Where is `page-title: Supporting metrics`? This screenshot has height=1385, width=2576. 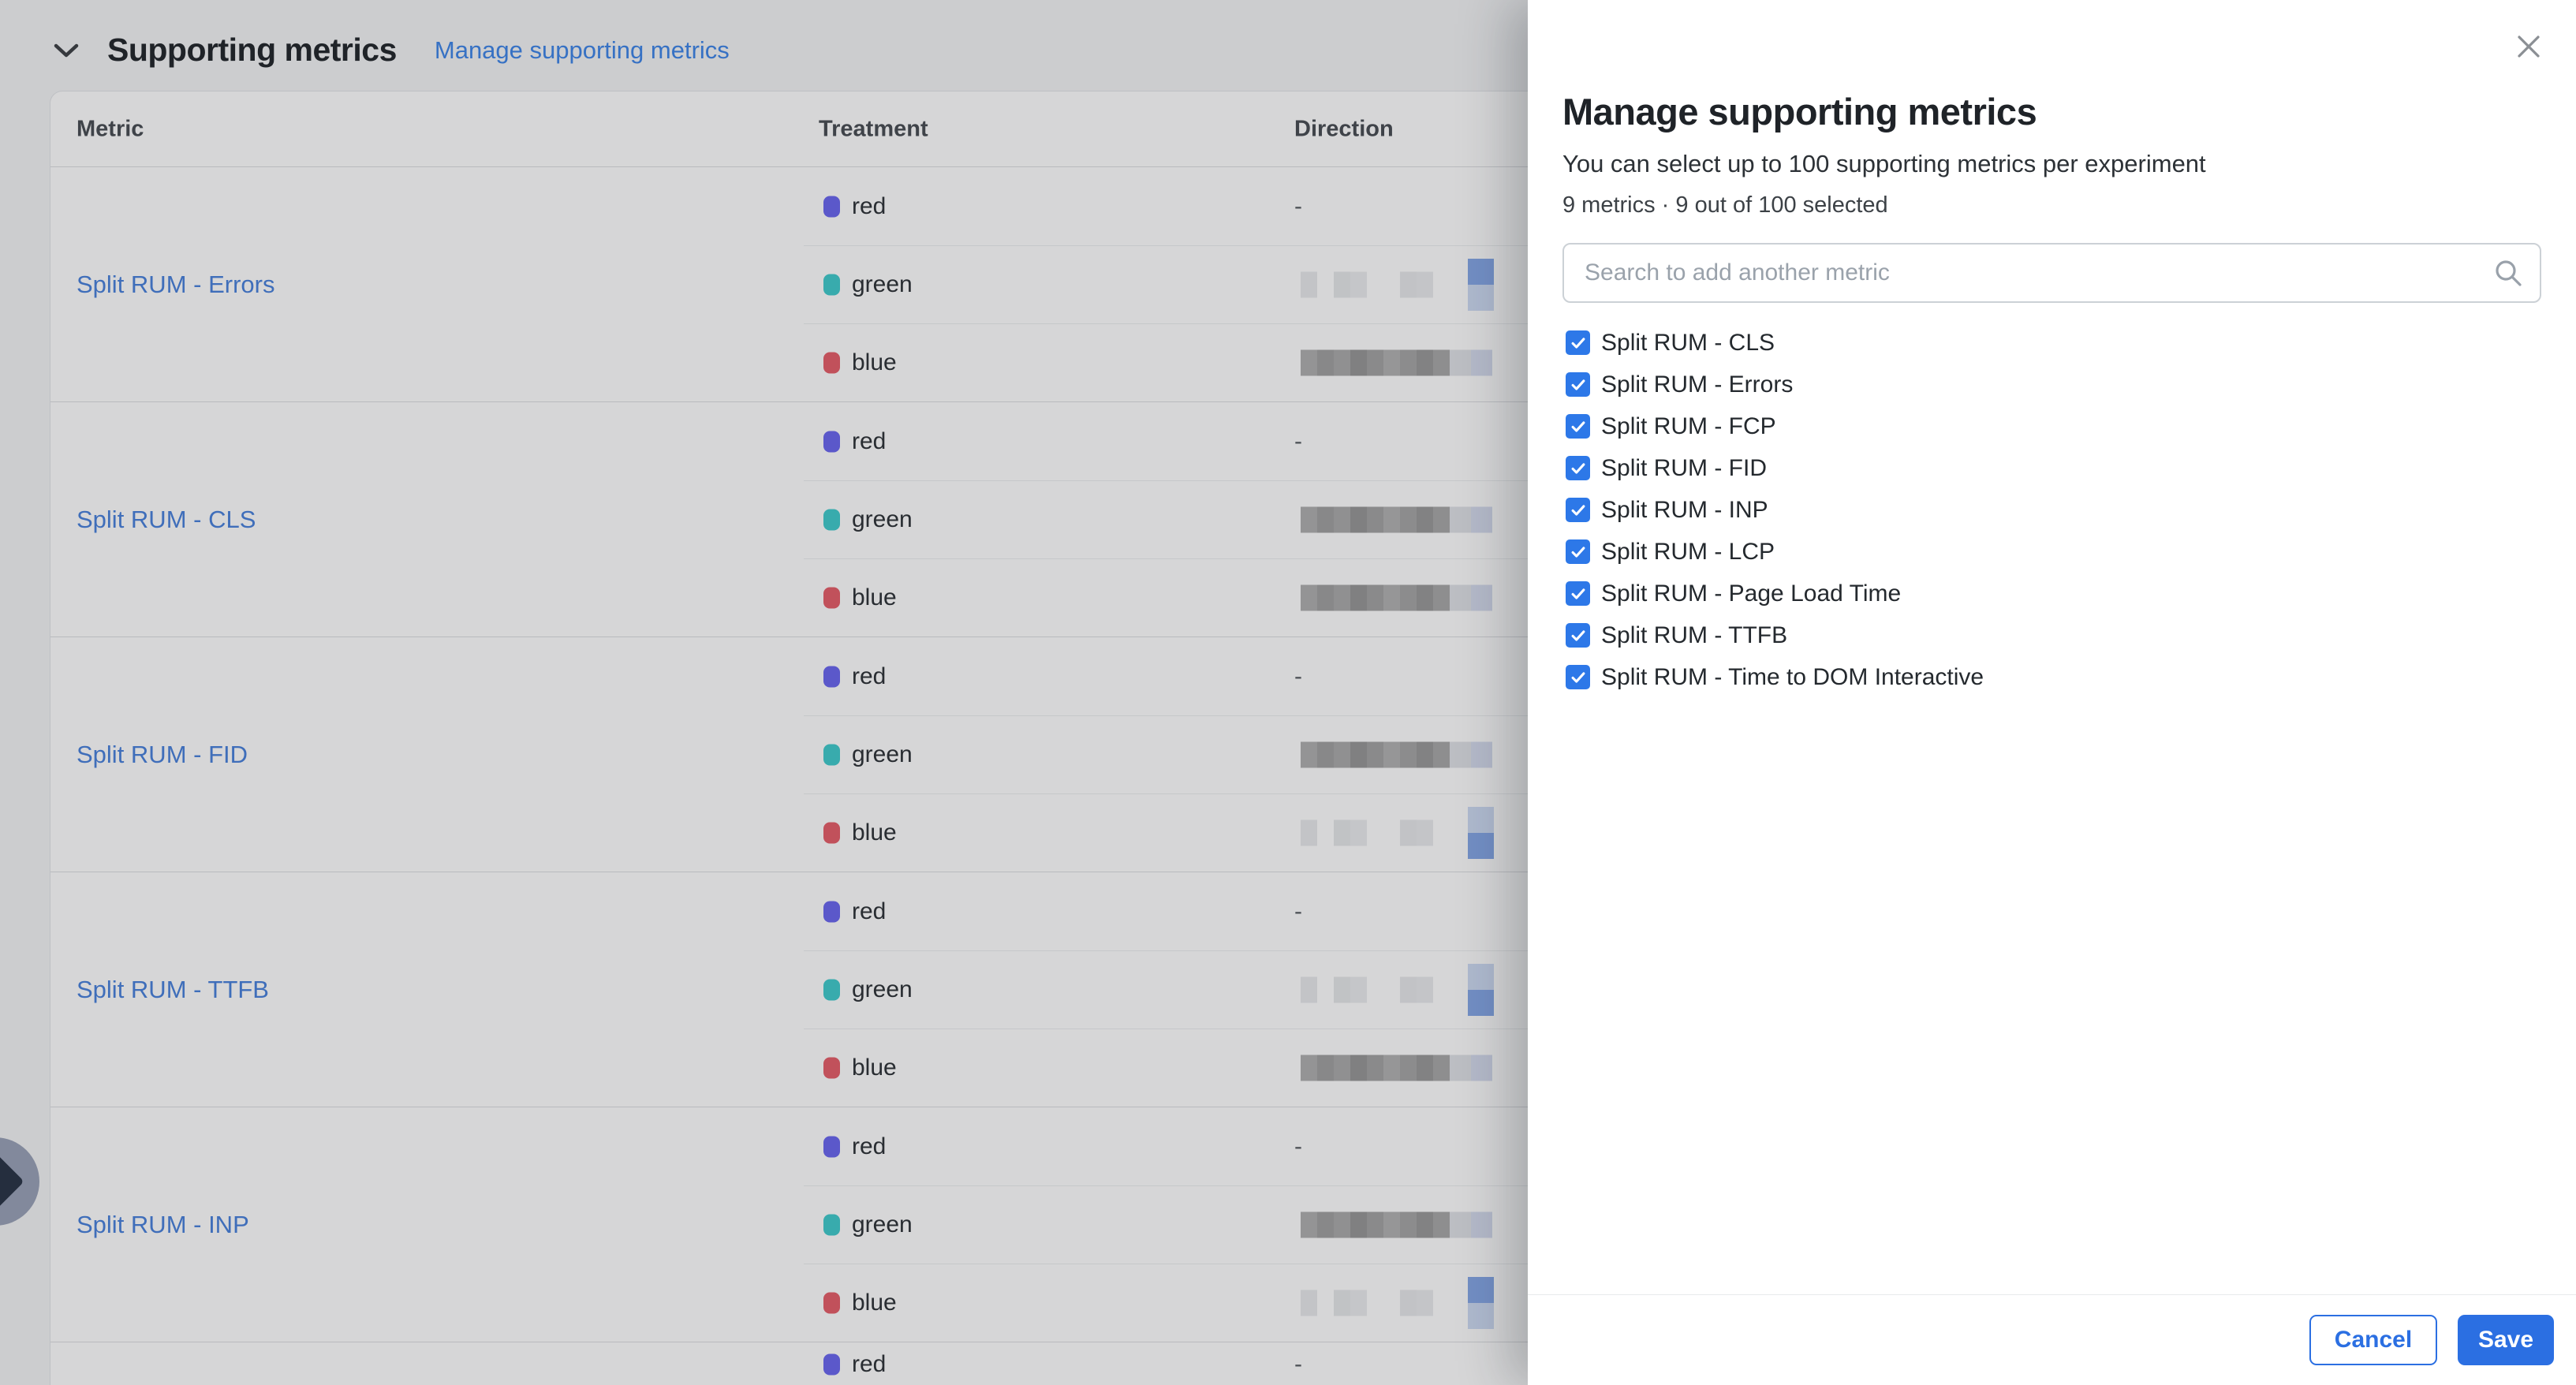 page-title: Supporting metrics is located at coordinates (252, 50).